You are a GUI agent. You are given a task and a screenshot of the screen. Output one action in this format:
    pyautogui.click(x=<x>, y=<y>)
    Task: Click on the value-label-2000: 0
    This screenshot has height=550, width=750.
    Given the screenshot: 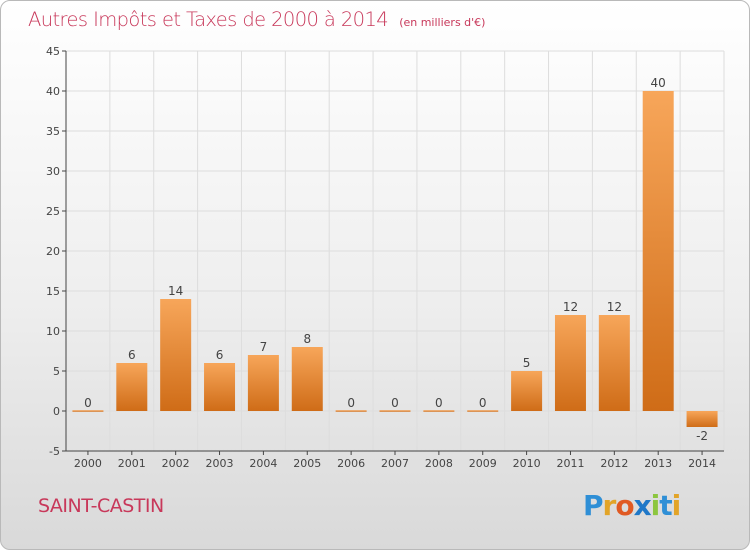 What is the action you would take?
    pyautogui.click(x=88, y=403)
    